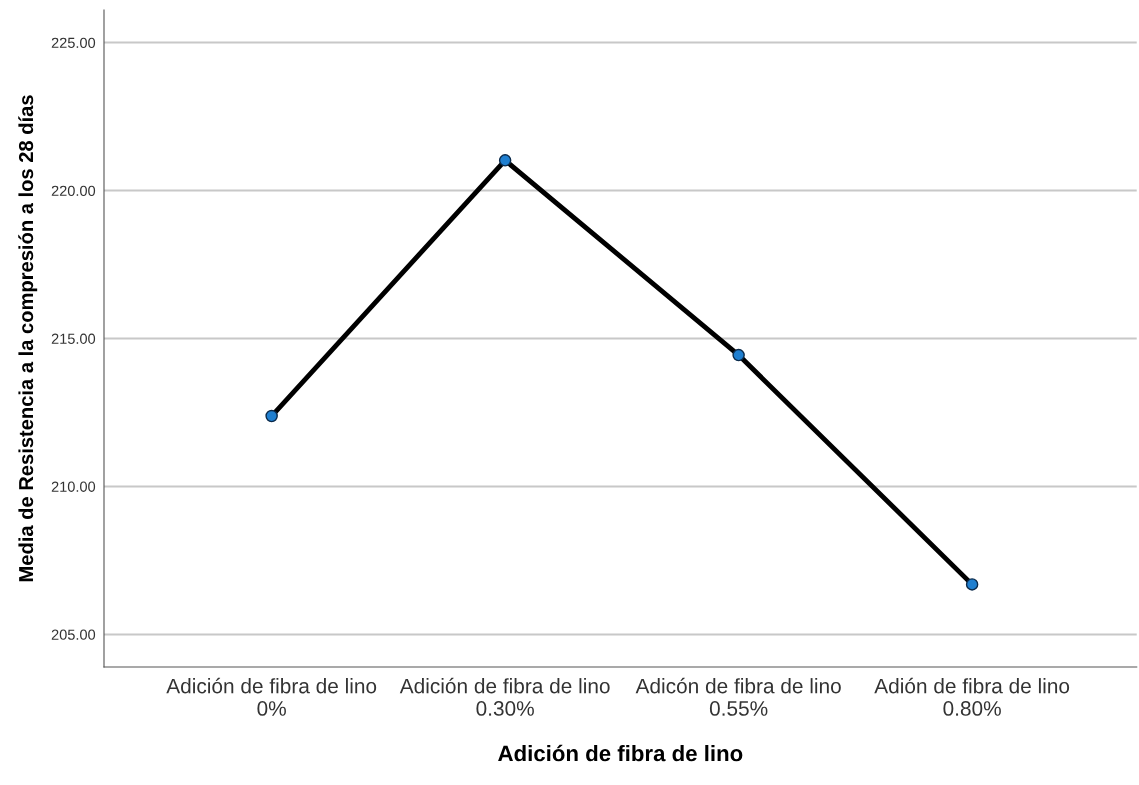 The width and height of the screenshot is (1139, 785). What do you see at coordinates (73, 486) in the screenshot?
I see `y-tick-label: 210.00` at bounding box center [73, 486].